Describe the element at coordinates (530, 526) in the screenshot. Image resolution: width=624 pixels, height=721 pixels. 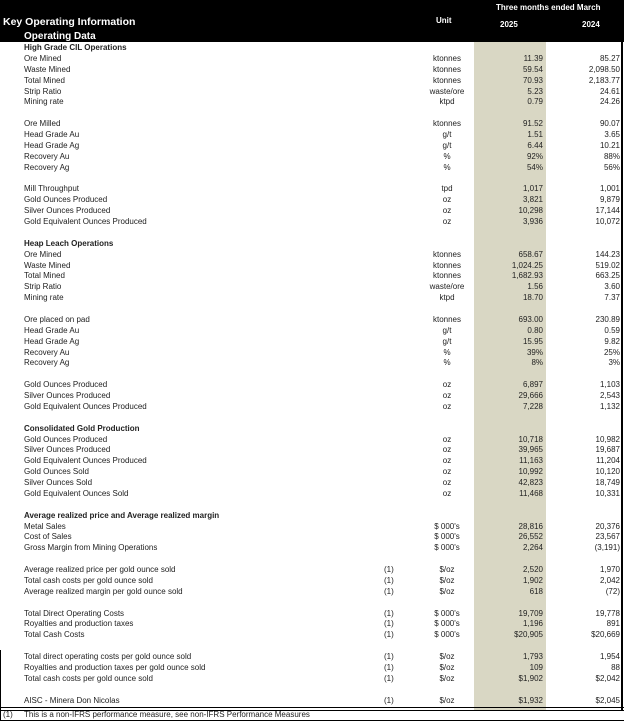
I see `value-2025: 28,816` at that location.